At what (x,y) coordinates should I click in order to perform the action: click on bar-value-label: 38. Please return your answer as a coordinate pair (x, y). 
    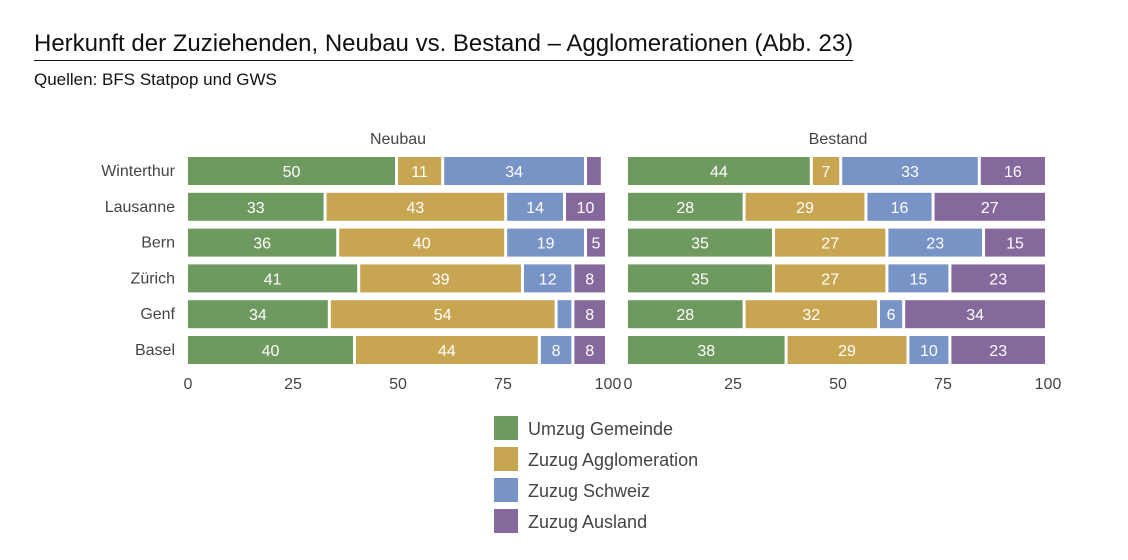
    Looking at the image, I should click on (706, 351).